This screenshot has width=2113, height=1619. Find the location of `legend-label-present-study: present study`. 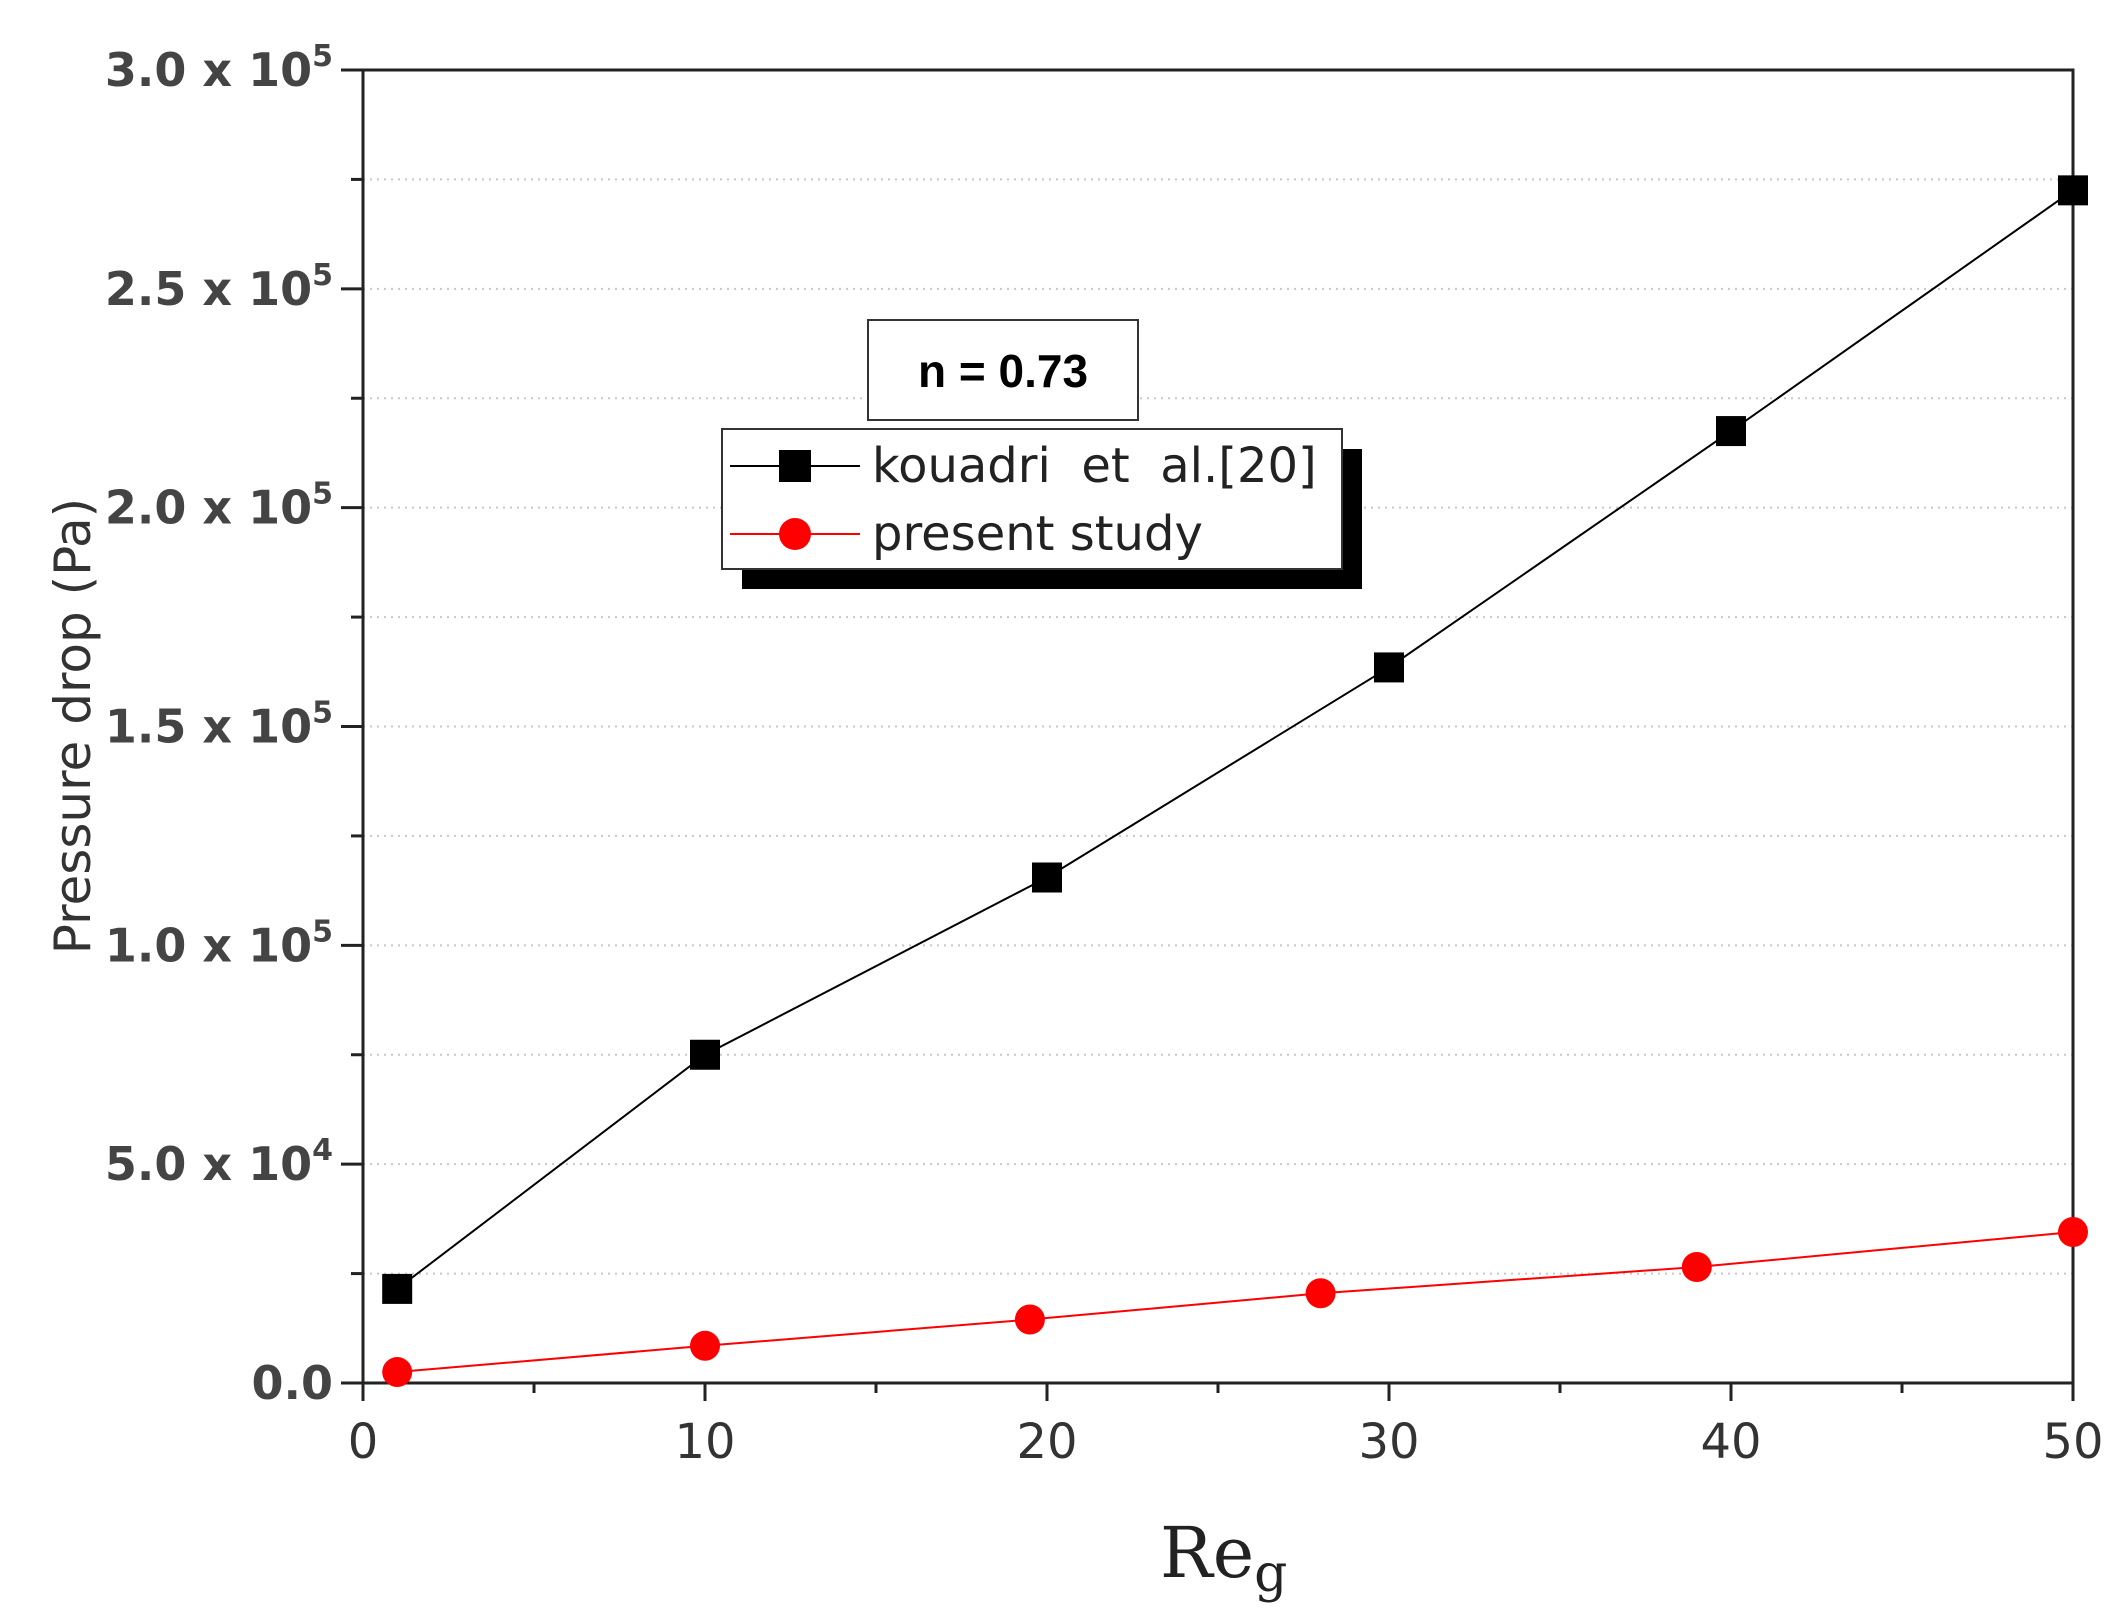

legend-label-present-study: present study is located at coordinates (1037, 534).